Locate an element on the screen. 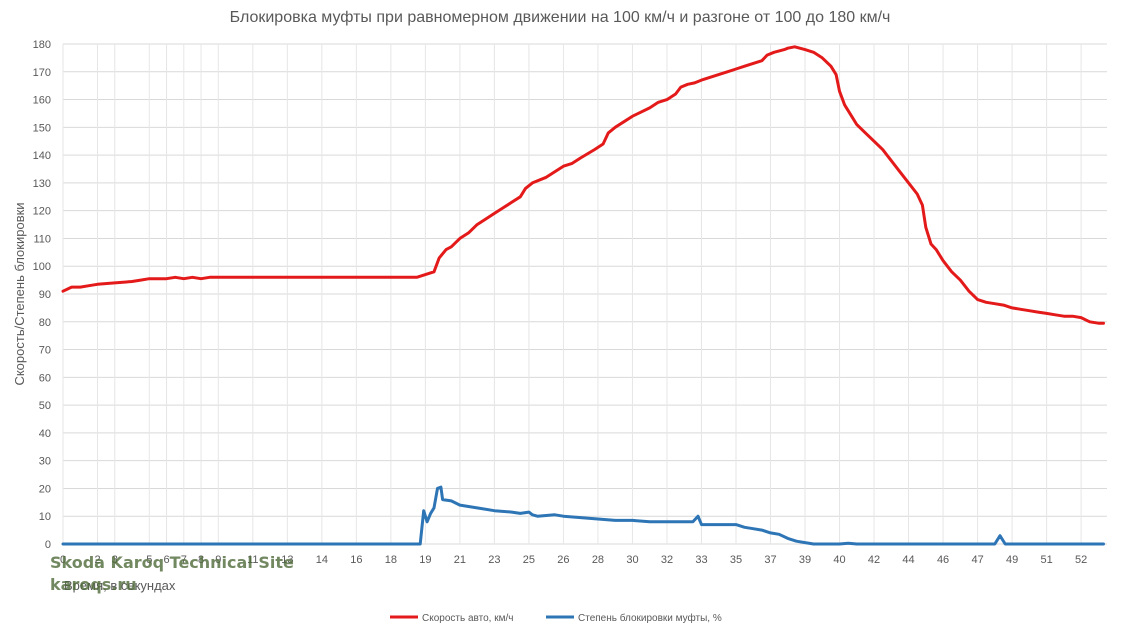 This screenshot has width=1122, height=631. x-tick-label: 2 is located at coordinates (97, 560).